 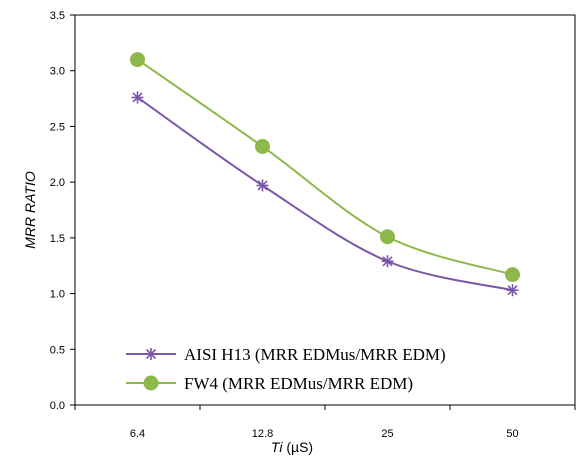 What do you see at coordinates (57, 295) in the screenshot?
I see `y-tick-label: 1.0` at bounding box center [57, 295].